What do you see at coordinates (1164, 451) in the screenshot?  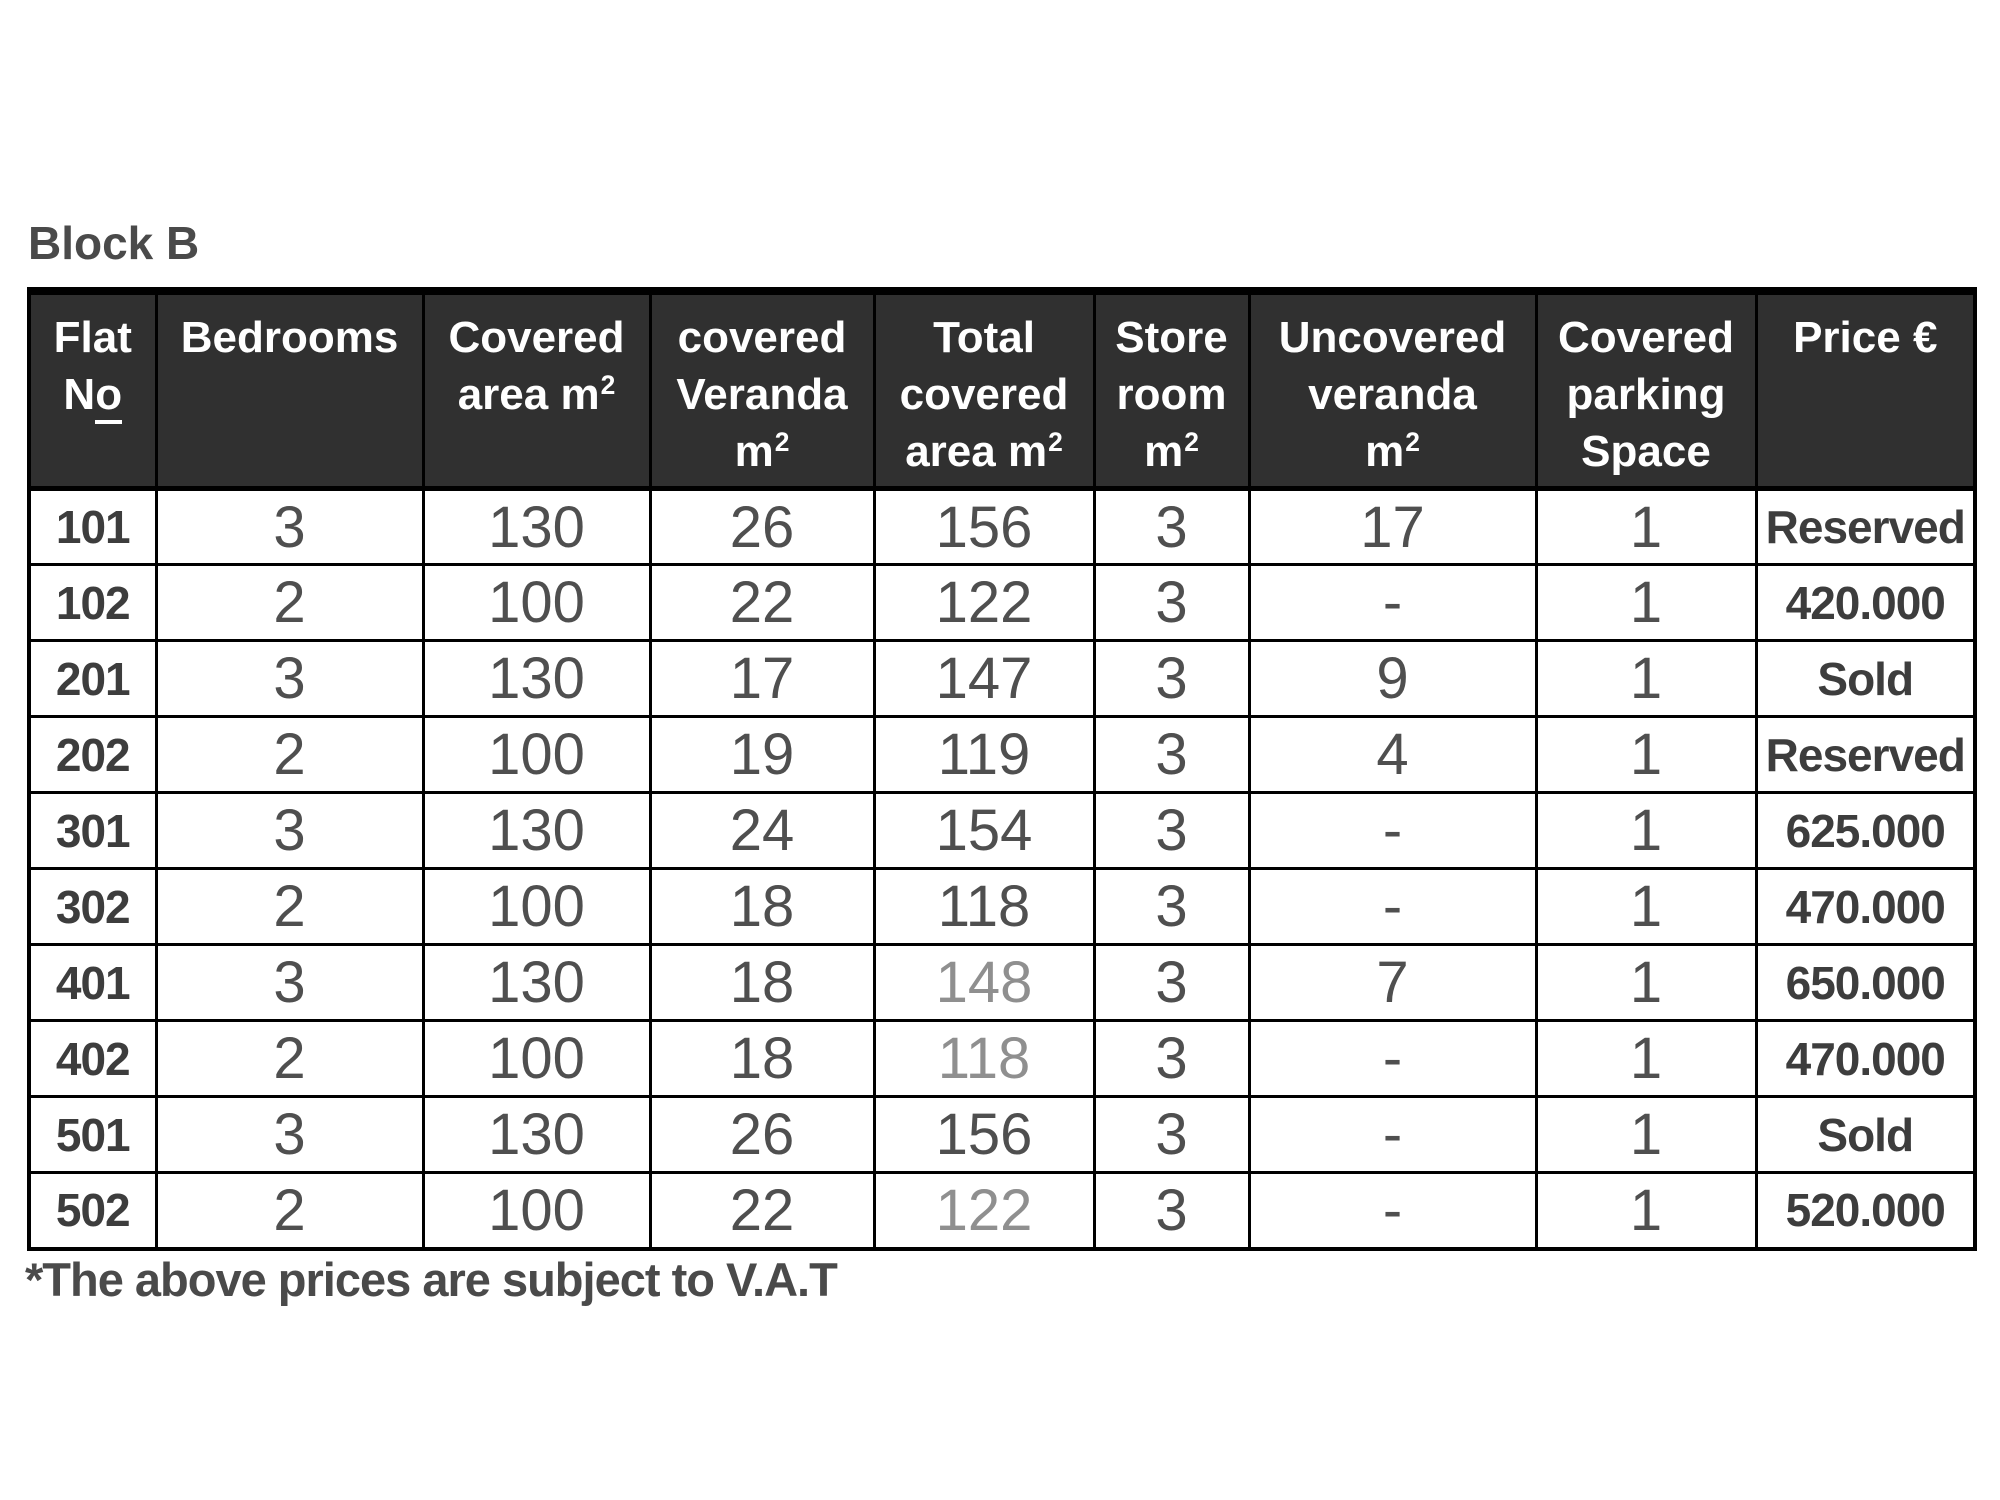 I see `header-text: m` at bounding box center [1164, 451].